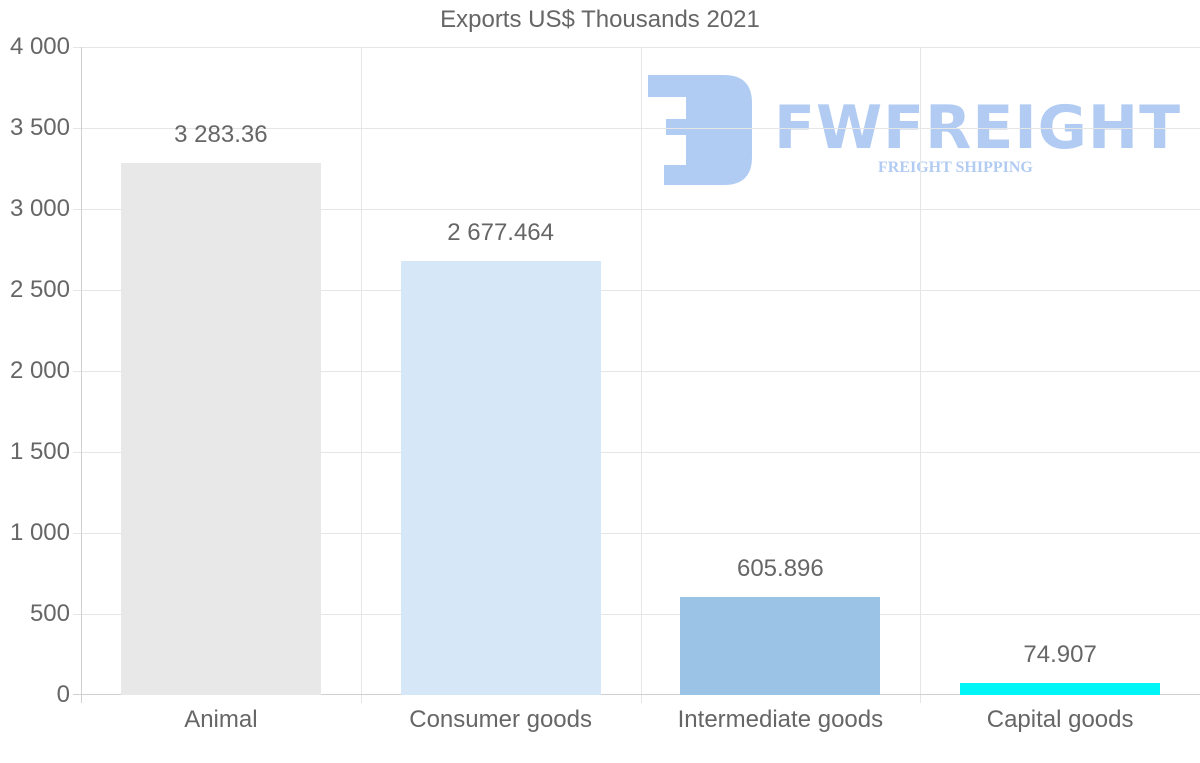  I want to click on x-tick-label: Intermediate goods, so click(780, 719).